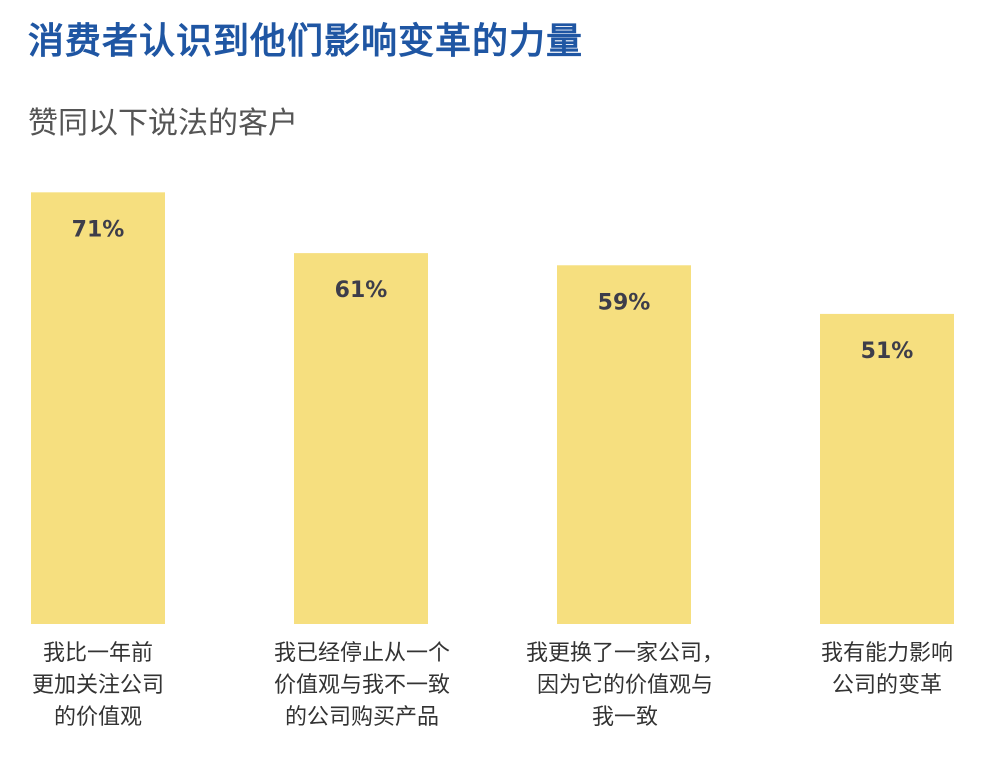 The height and width of the screenshot is (760, 1000). Describe the element at coordinates (624, 302) in the screenshot. I see `bar-value-label-3: 59%` at that location.